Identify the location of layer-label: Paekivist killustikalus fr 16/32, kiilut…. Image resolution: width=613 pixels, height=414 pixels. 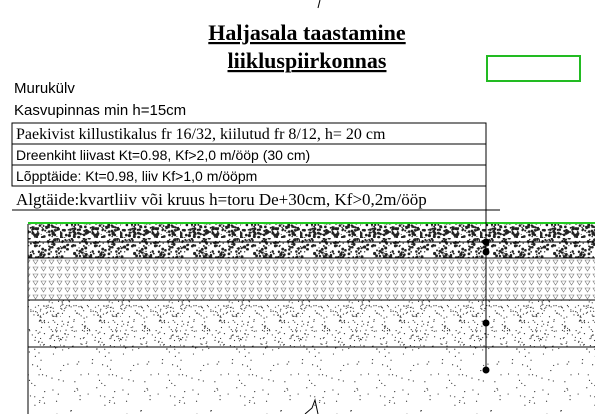
(201, 134).